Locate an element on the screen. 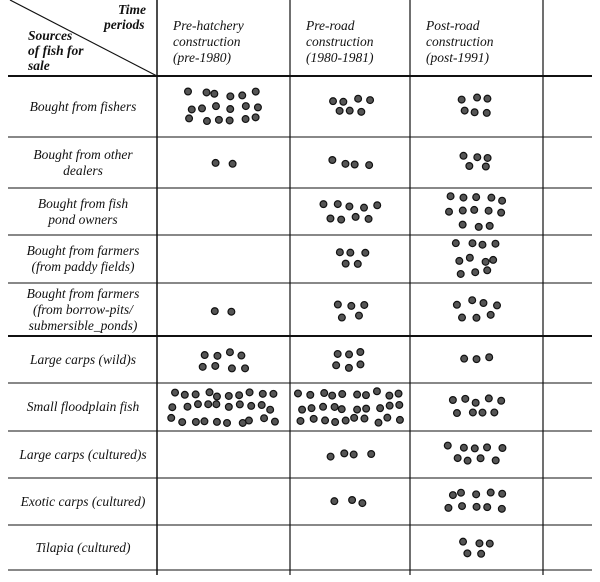 This screenshot has height=582, width=600. row-label: Bought from fishers is located at coordinates (83, 106).